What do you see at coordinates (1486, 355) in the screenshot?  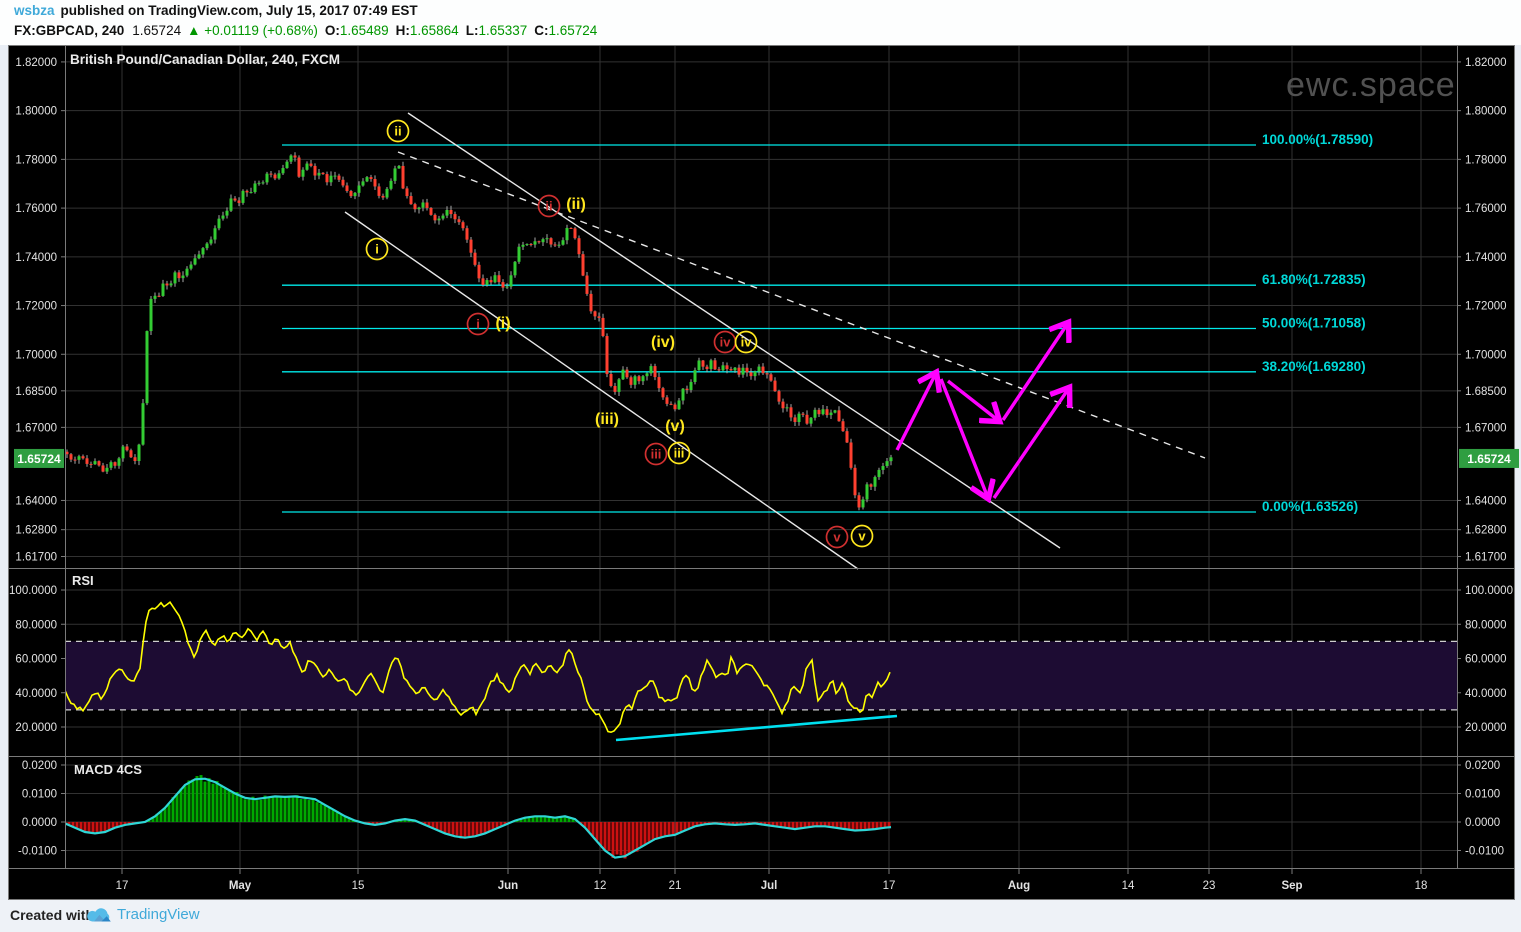 I see `svg-text: 1.70000` at bounding box center [1486, 355].